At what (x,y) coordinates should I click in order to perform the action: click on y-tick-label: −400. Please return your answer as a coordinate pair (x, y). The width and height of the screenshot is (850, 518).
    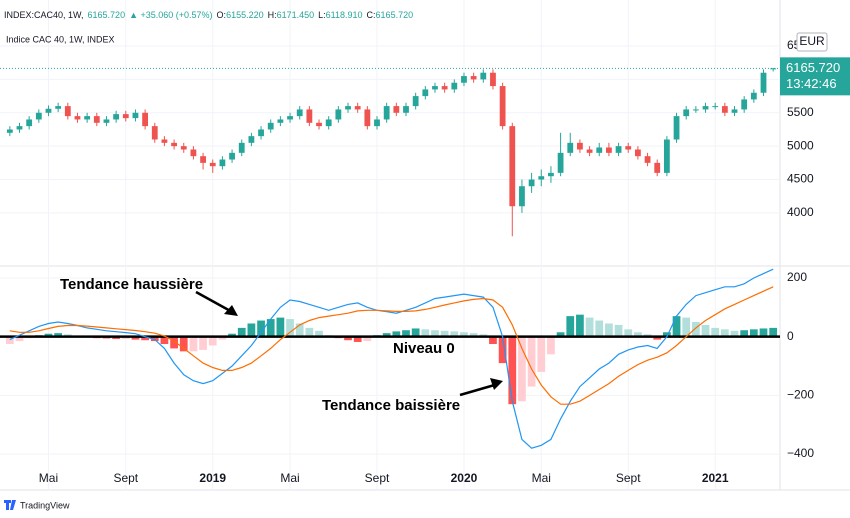
    Looking at the image, I should click on (800, 453).